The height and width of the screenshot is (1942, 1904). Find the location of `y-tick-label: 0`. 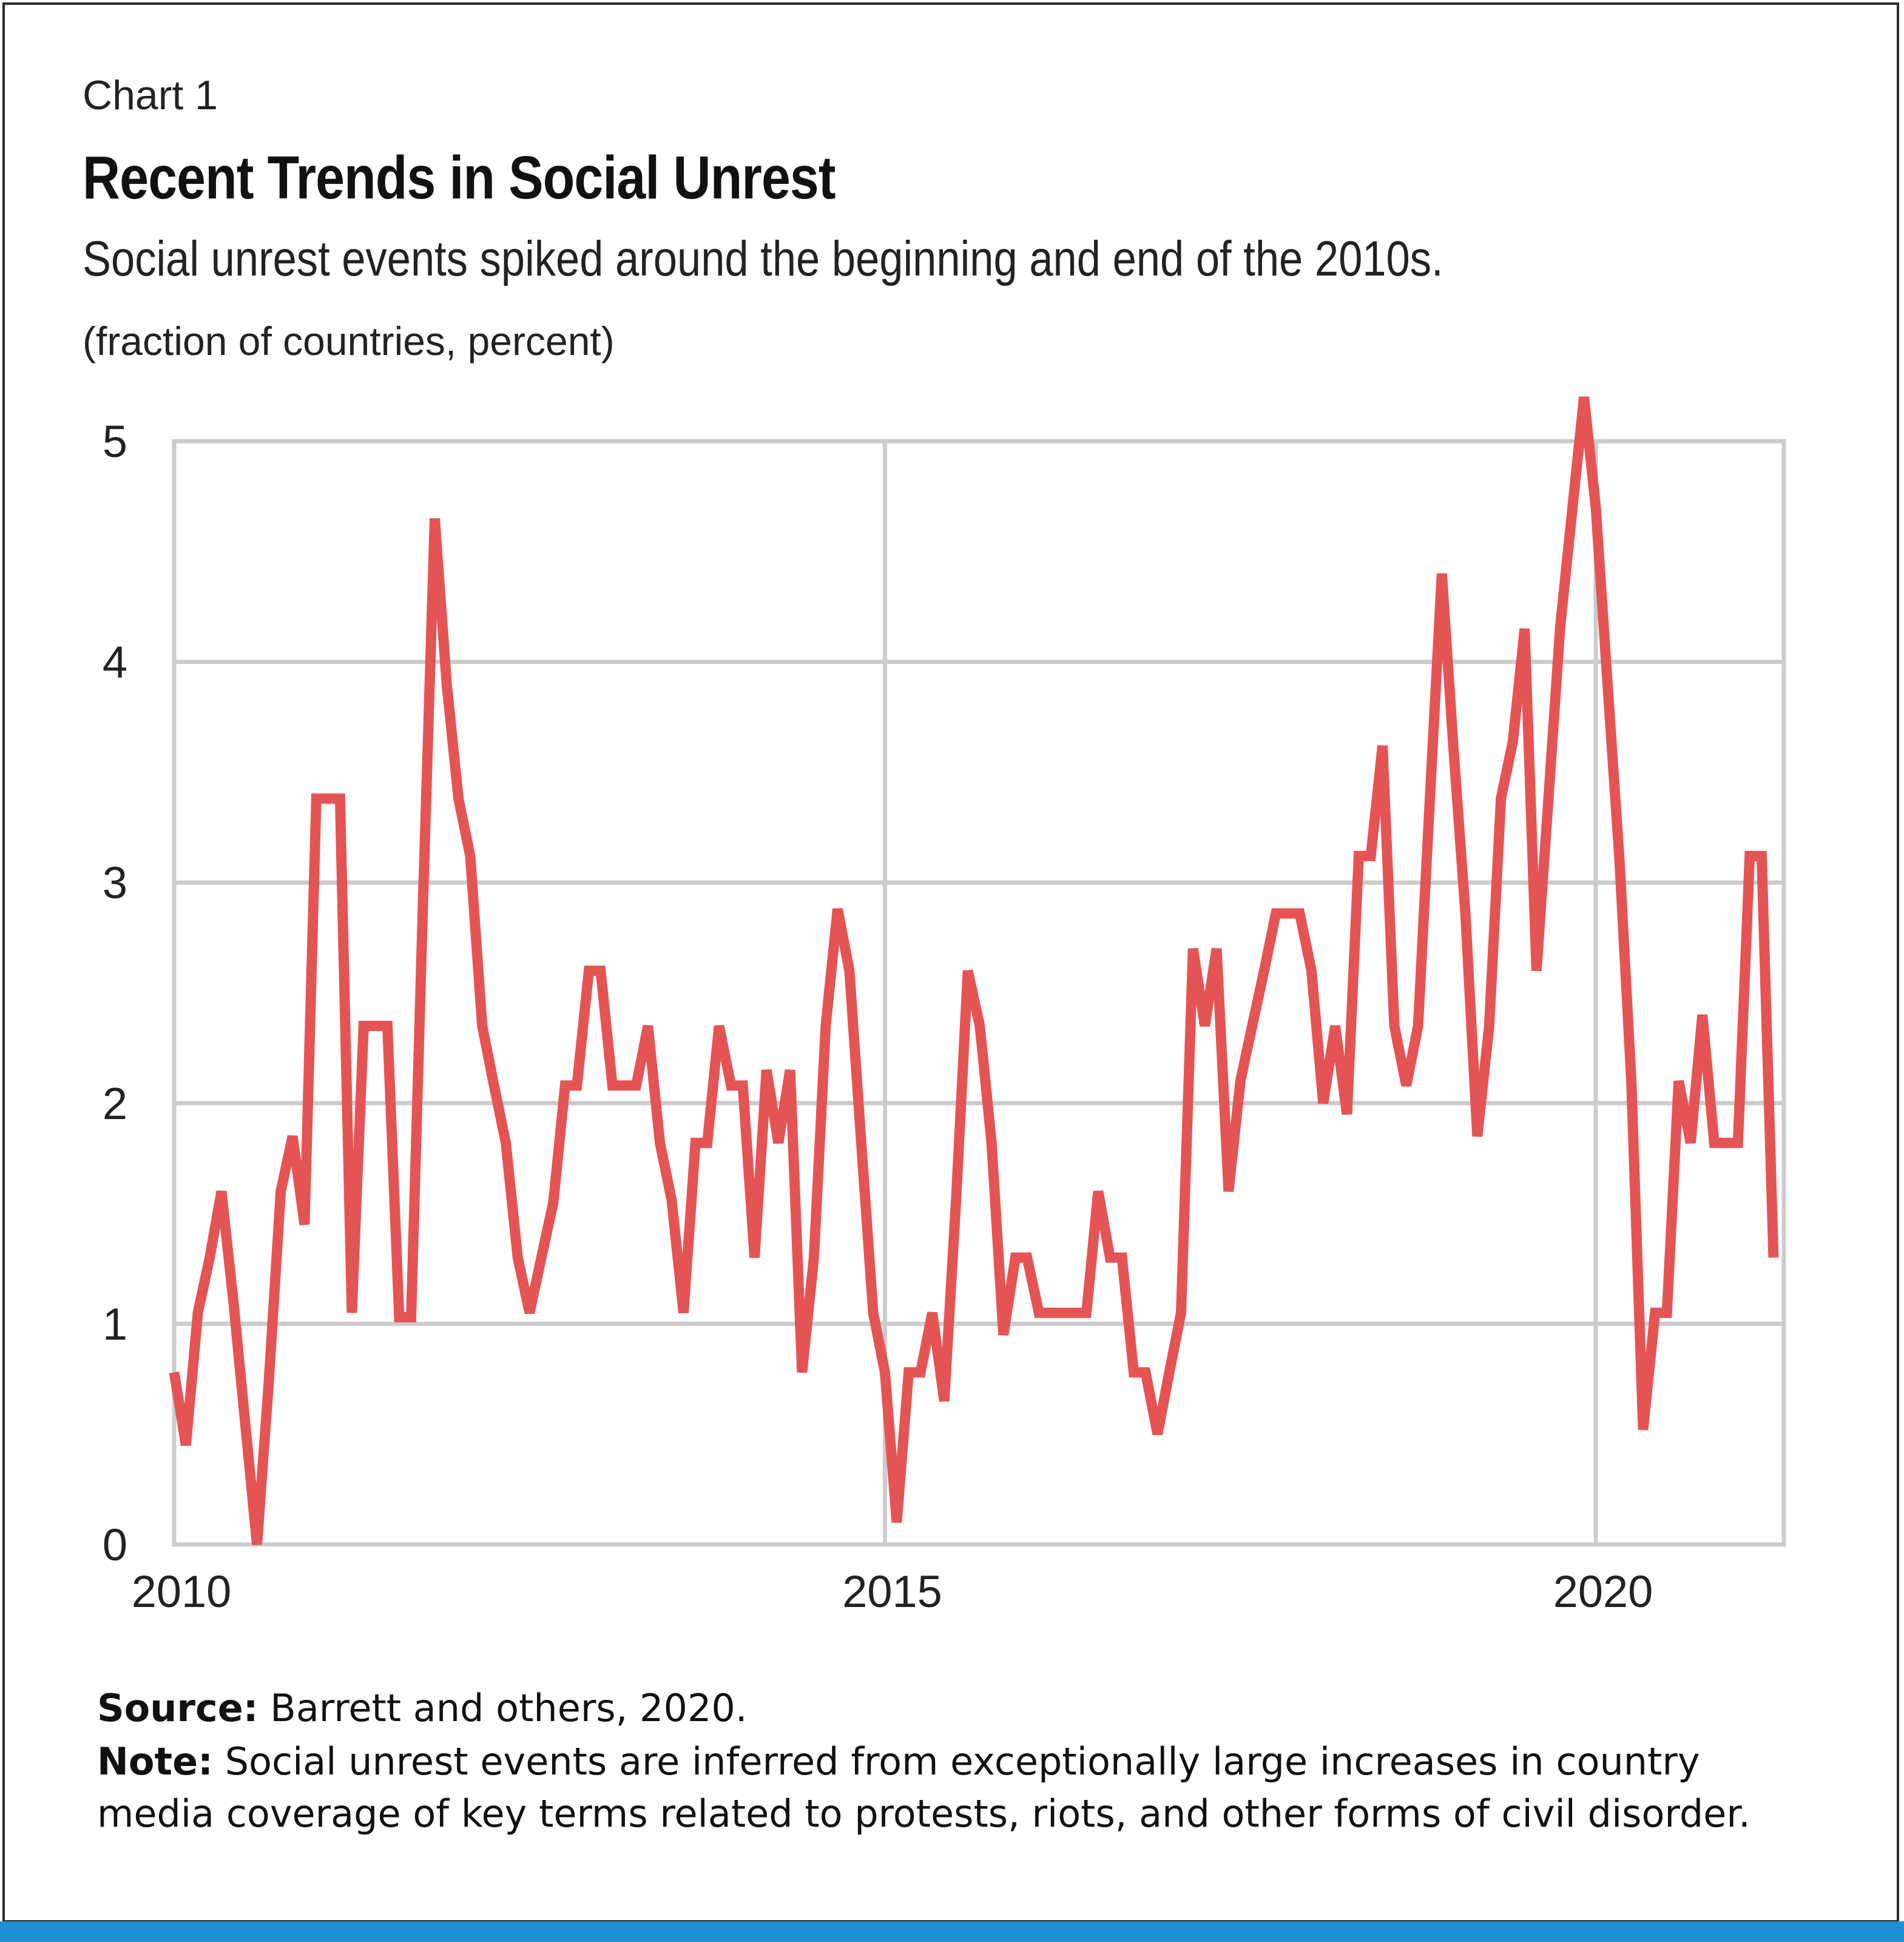

y-tick-label: 0 is located at coordinates (115, 1545).